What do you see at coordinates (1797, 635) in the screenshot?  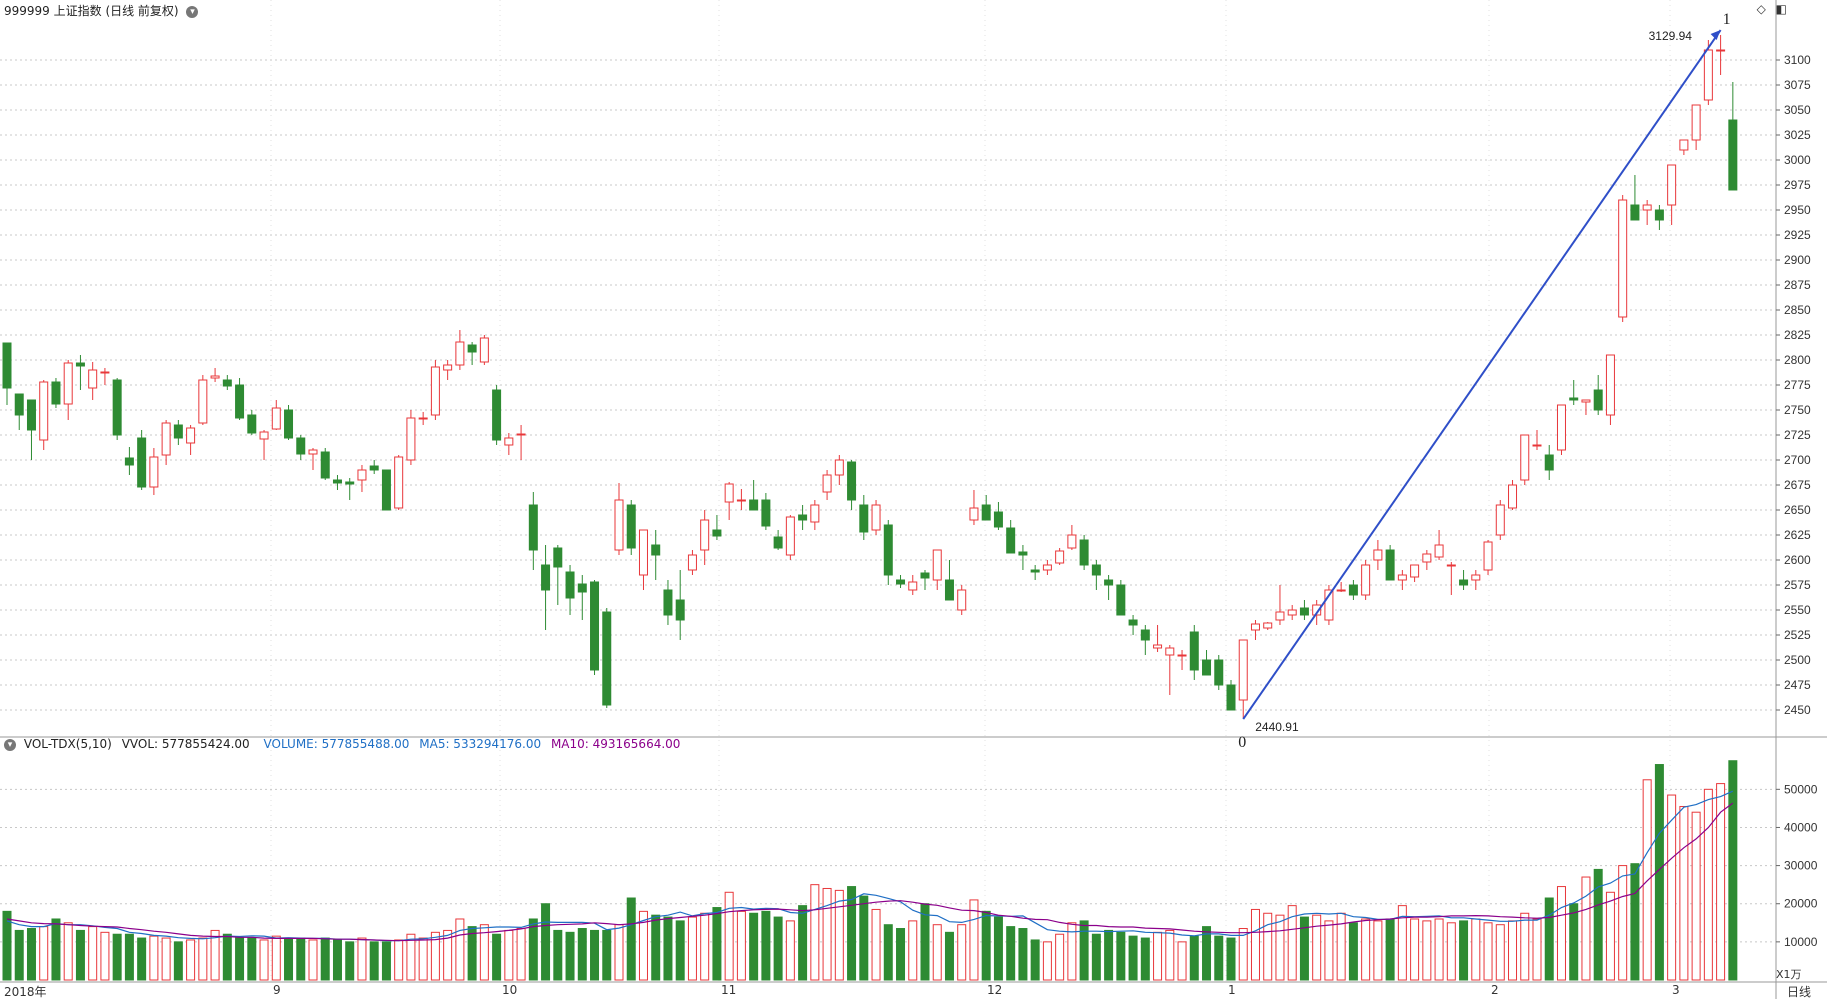 I see `price-tick-label: 2525` at bounding box center [1797, 635].